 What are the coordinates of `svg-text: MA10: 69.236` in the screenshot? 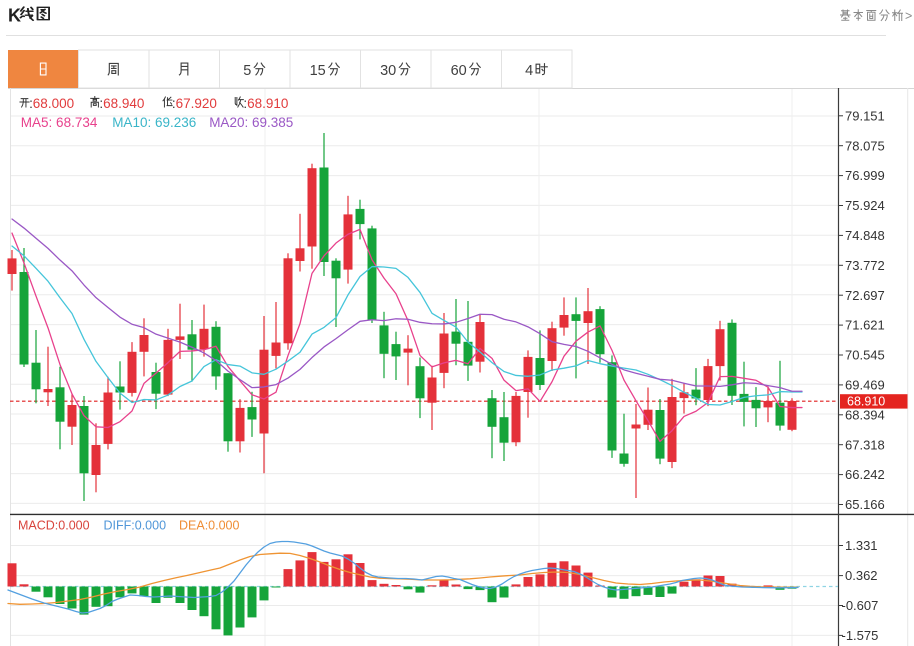 It's located at (154, 122).